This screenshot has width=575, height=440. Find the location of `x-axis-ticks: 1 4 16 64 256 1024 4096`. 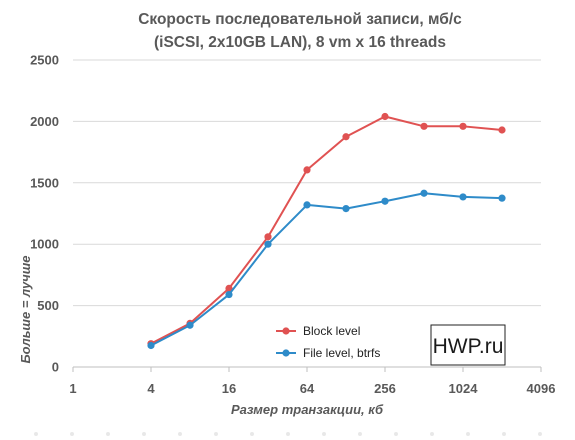

x-axis-ticks: 1 4 16 64 256 1024 4096 is located at coordinates (312, 381).